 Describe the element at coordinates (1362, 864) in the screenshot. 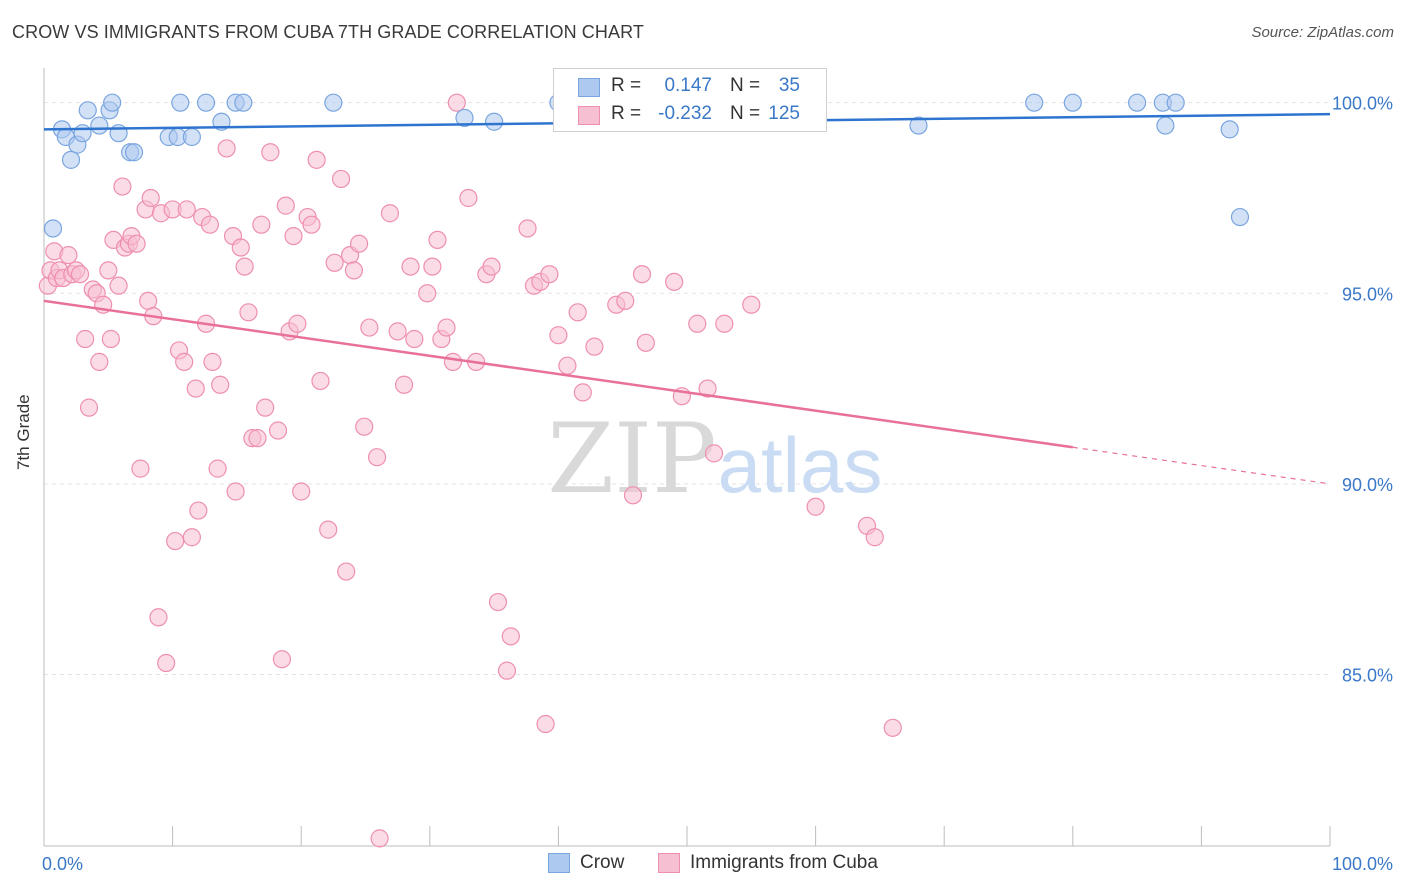

I see `x-tick-label-1: 100.0%` at that location.